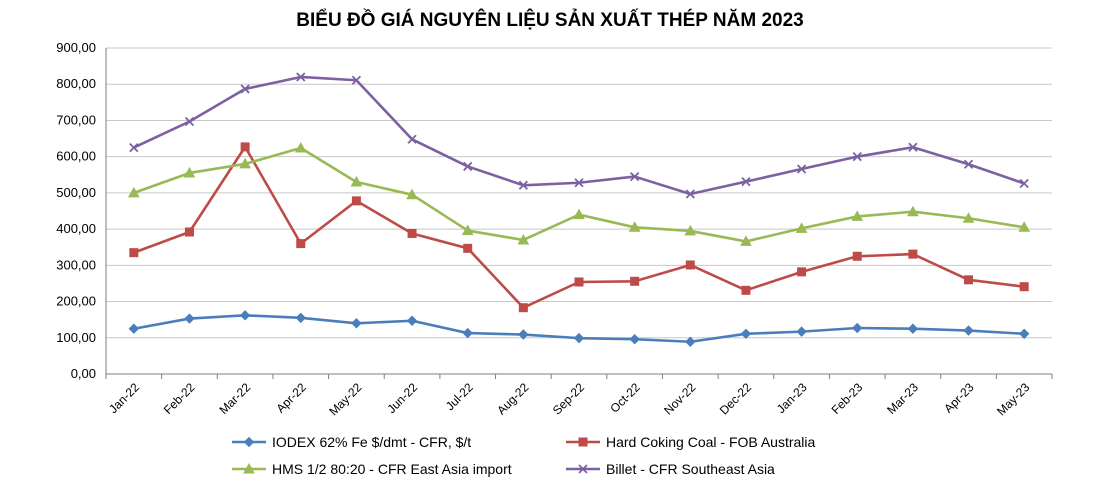 This screenshot has width=1100, height=492. Describe the element at coordinates (76, 301) in the screenshot. I see `y-tick-label: 200,00` at that location.